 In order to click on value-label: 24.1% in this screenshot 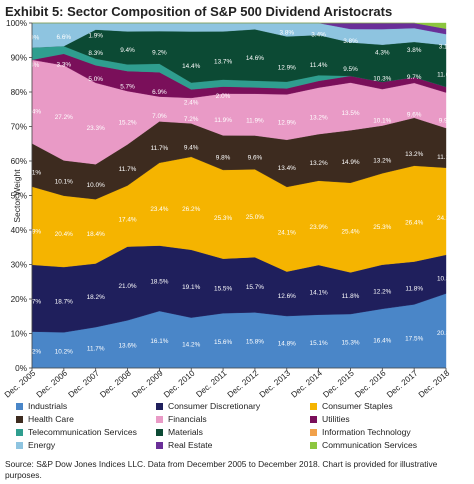, I will do `click(287, 233)`.